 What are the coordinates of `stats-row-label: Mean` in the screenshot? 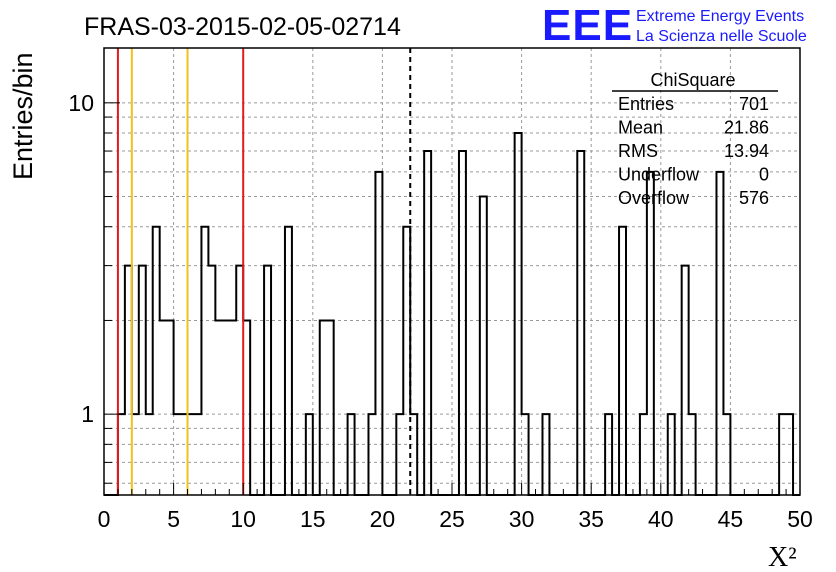 It's located at (640, 128).